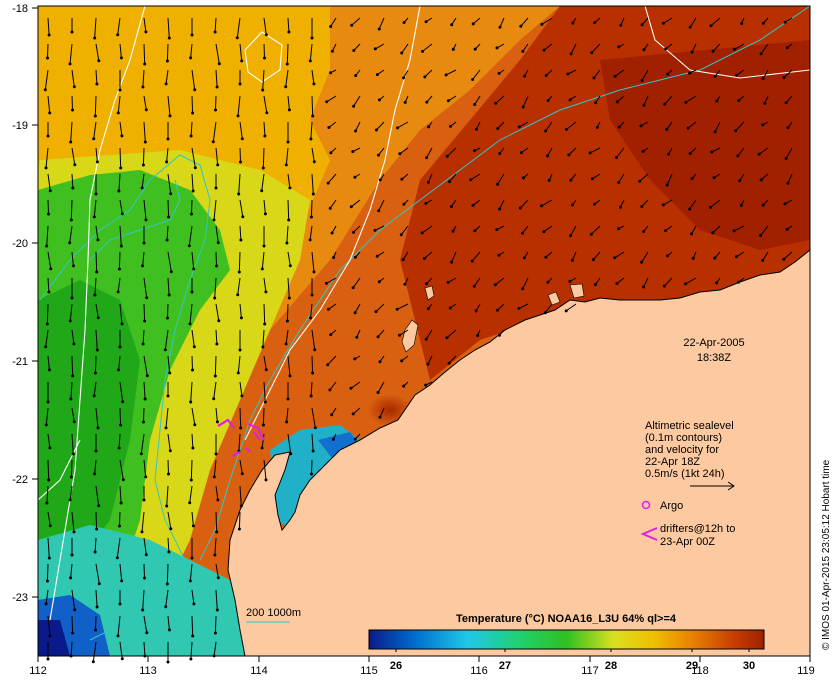 This screenshot has width=840, height=680. Describe the element at coordinates (566, 639) in the screenshot. I see `colorbar-bar` at that location.